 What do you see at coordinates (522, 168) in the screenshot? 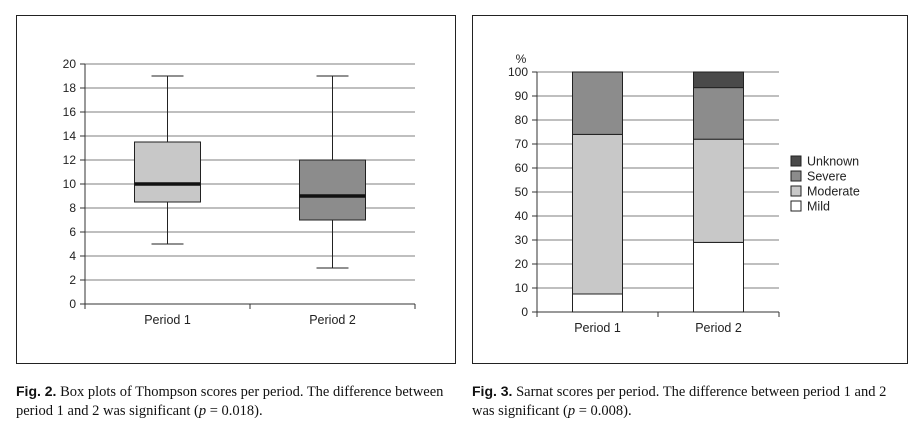
I see `y-tick-label: 60` at bounding box center [522, 168].